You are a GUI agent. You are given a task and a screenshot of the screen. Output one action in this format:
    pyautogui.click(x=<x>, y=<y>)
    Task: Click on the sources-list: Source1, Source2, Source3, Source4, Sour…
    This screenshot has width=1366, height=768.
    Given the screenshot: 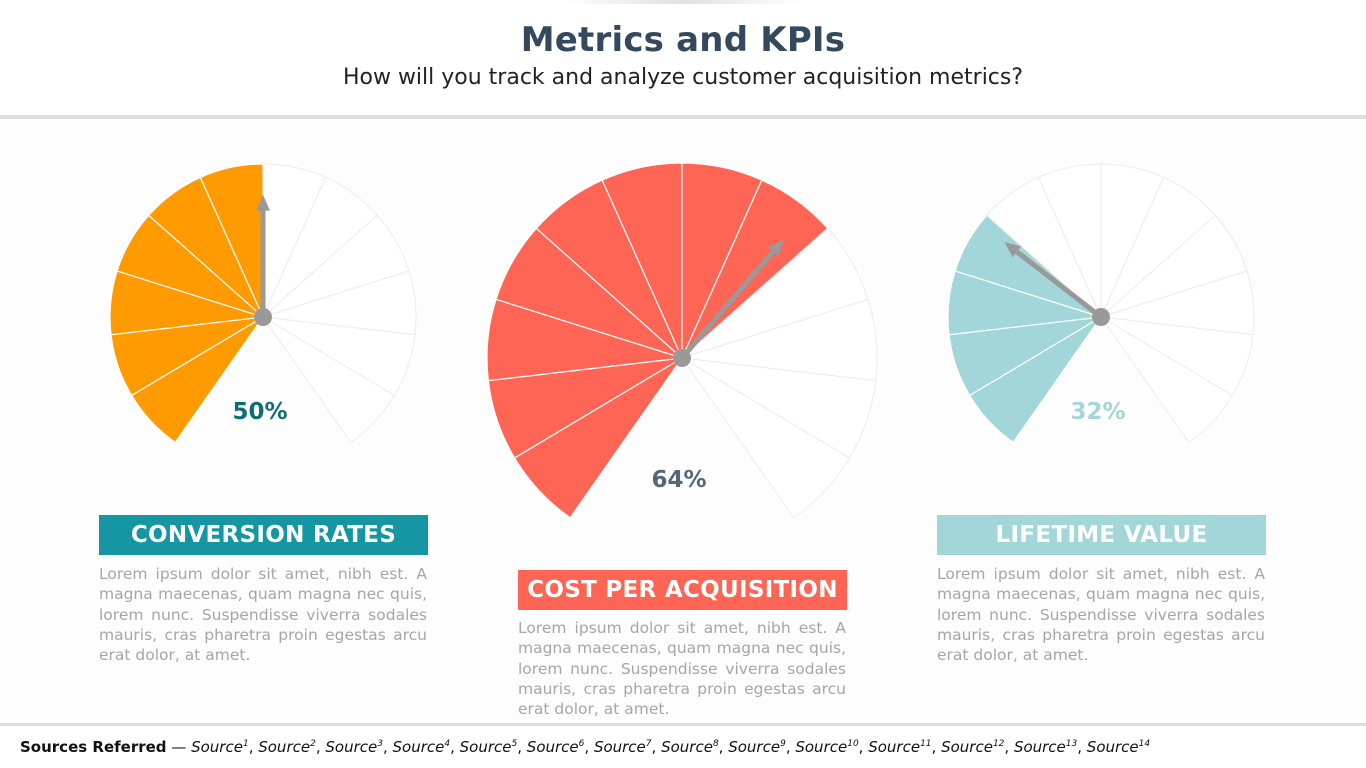 What is the action you would take?
    pyautogui.click(x=671, y=747)
    